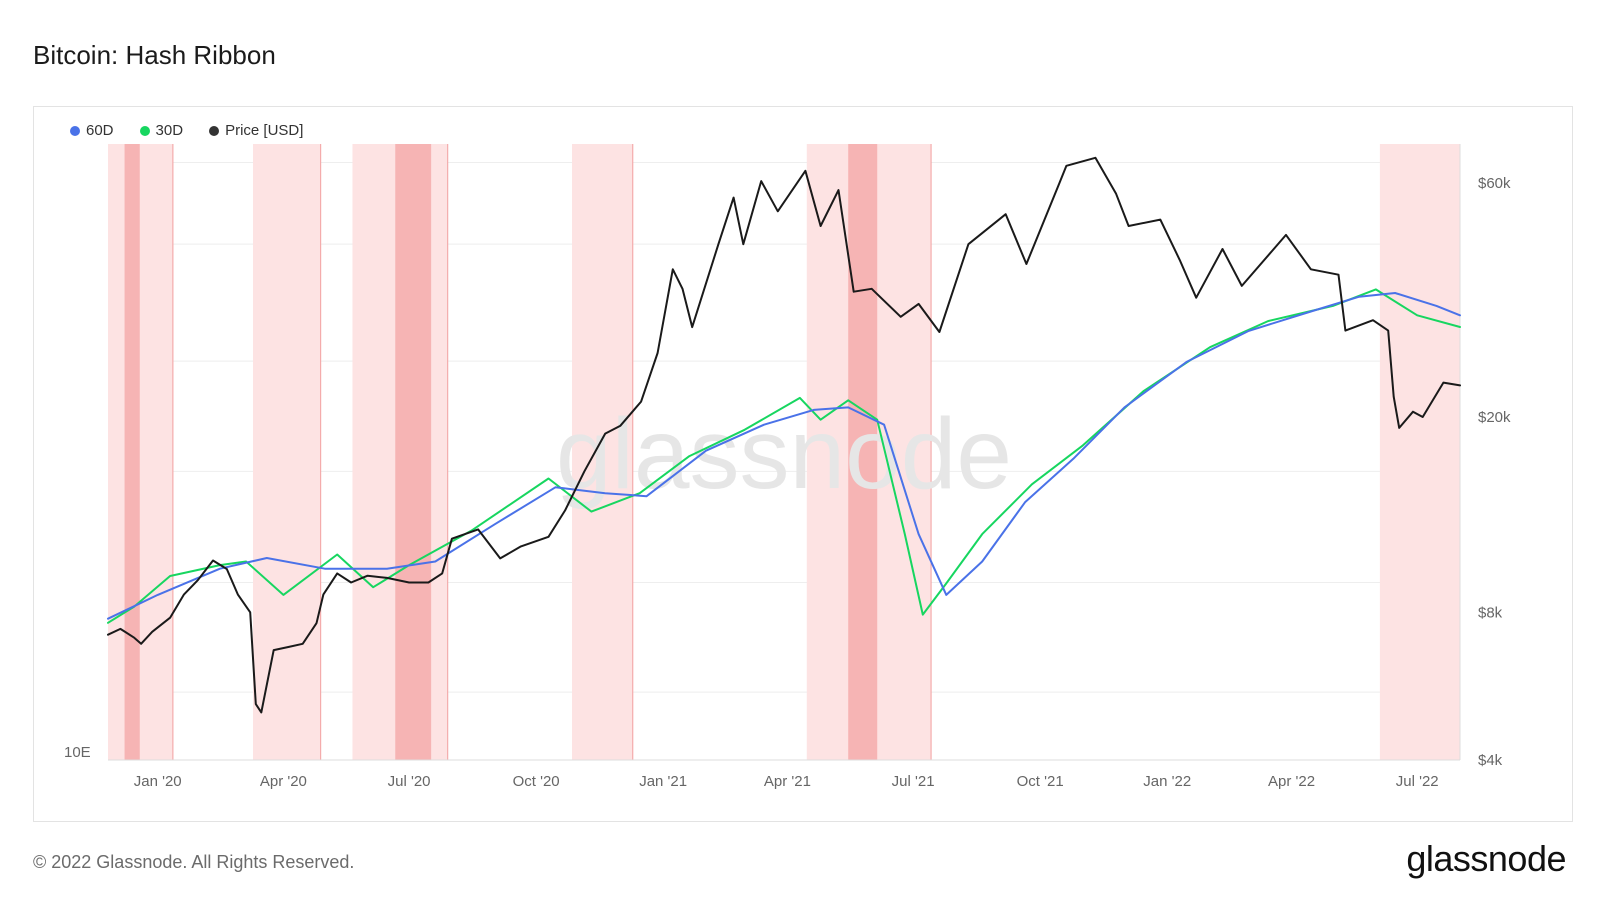 This screenshot has height=900, width=1600. What do you see at coordinates (409, 781) in the screenshot?
I see `x-tick-label-2: Jul '20` at bounding box center [409, 781].